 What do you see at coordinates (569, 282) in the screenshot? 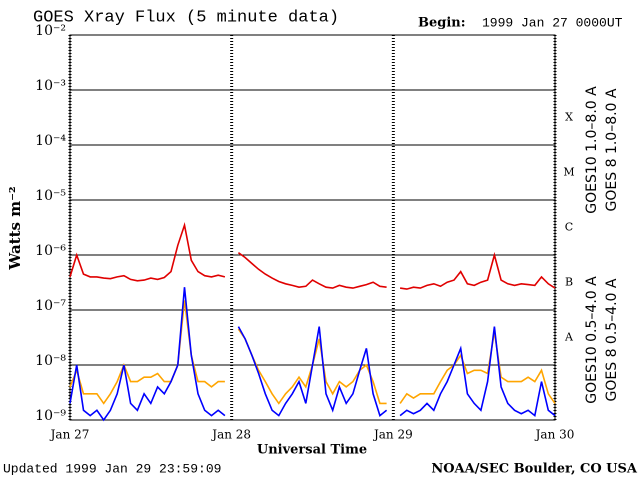
I see `flare-class: B` at bounding box center [569, 282].